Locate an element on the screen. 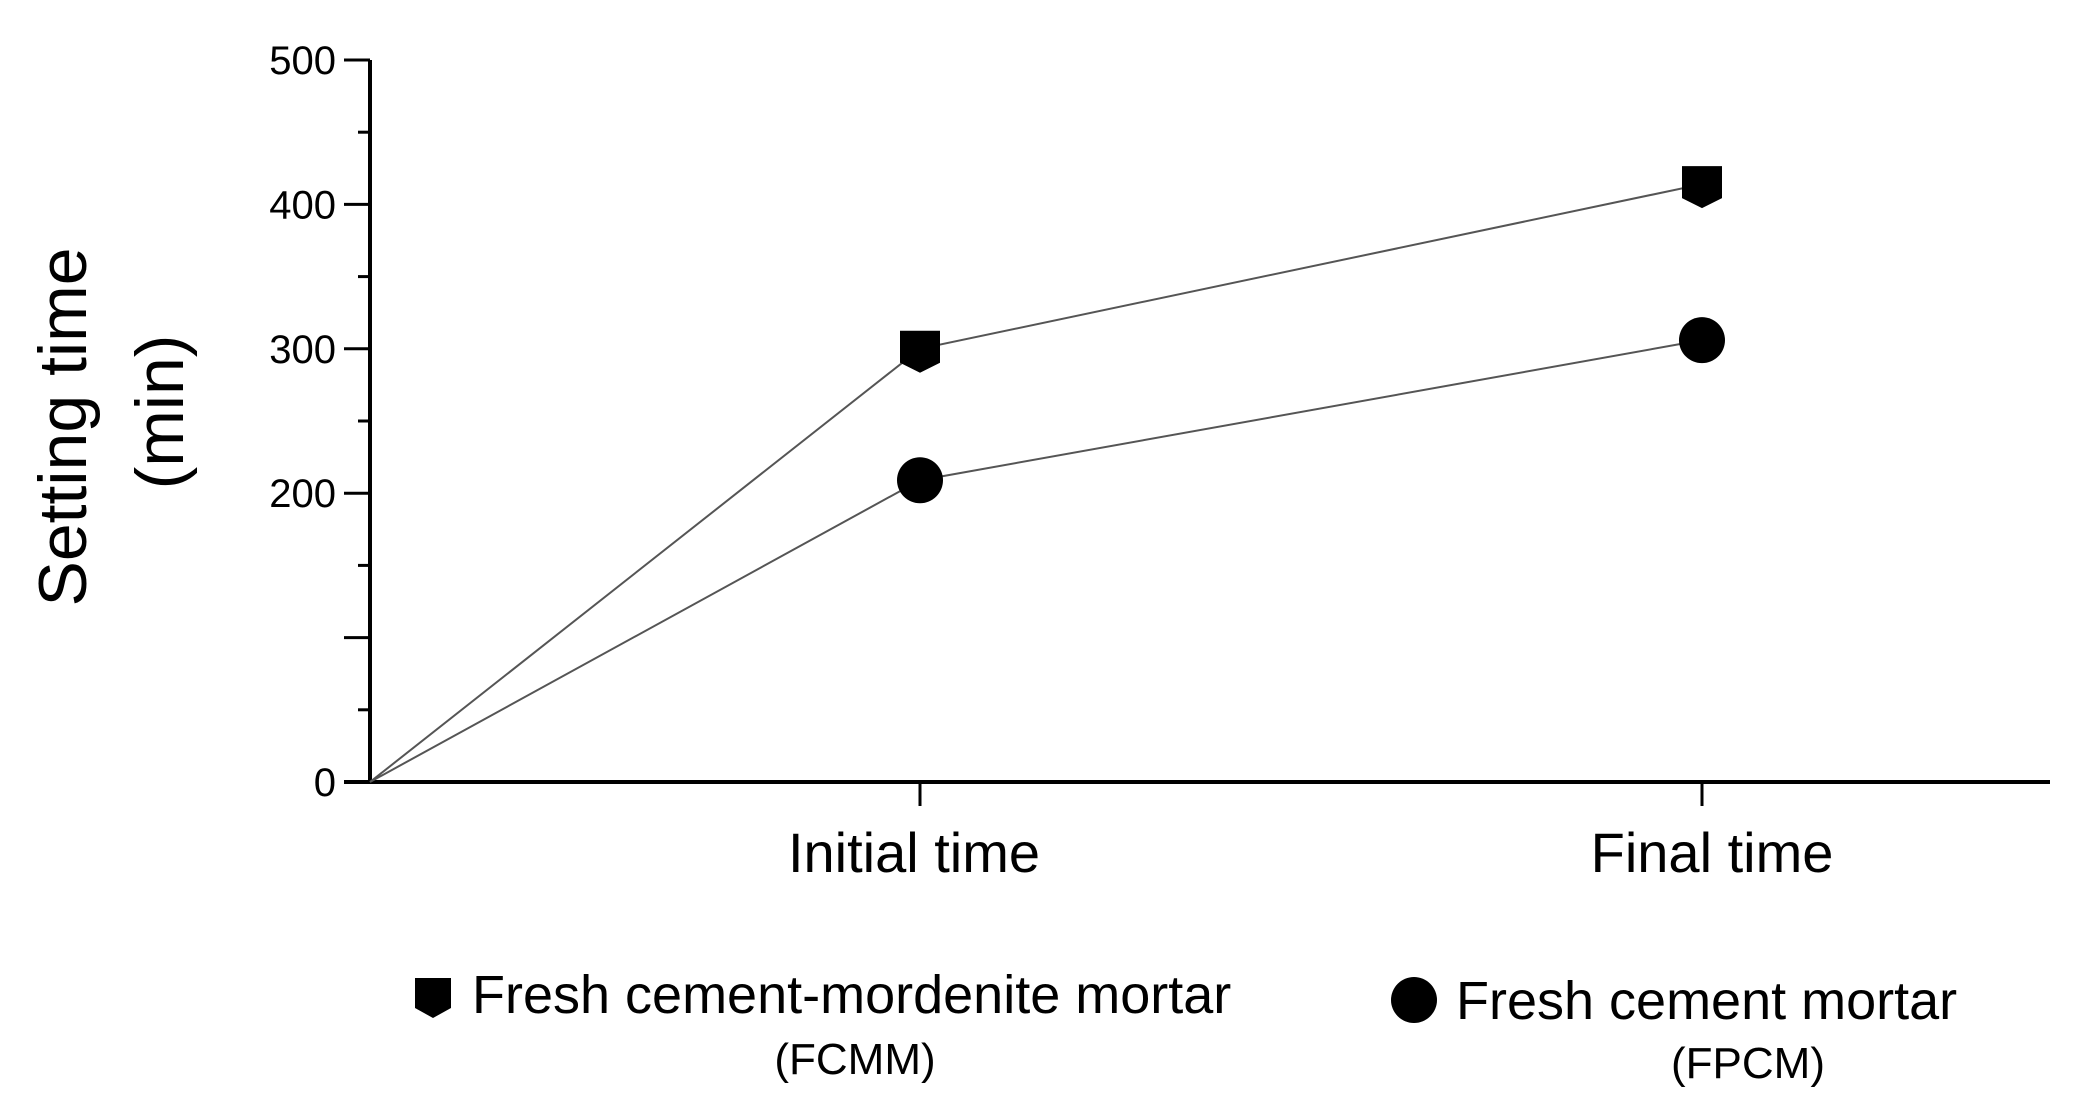 Image resolution: width=2076 pixels, height=1113 pixels. y-tick-label-200: 200 is located at coordinates (302, 494).